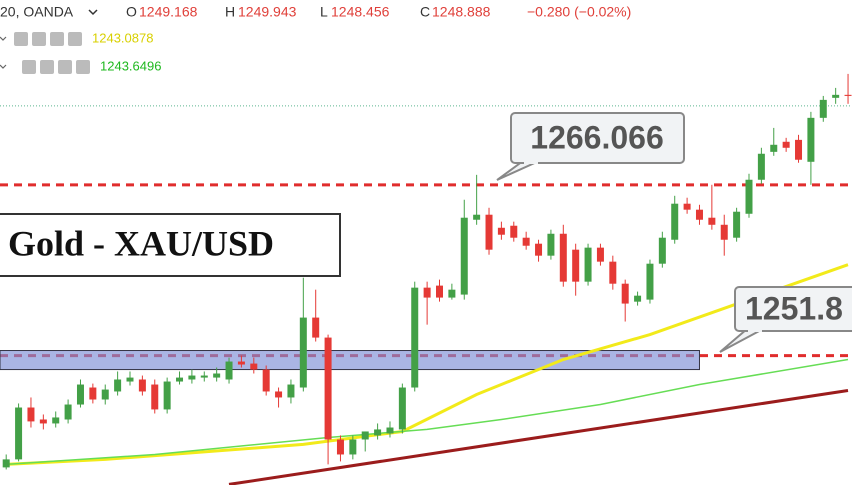  What do you see at coordinates (350, 360) in the screenshot?
I see `support-zone` at bounding box center [350, 360].